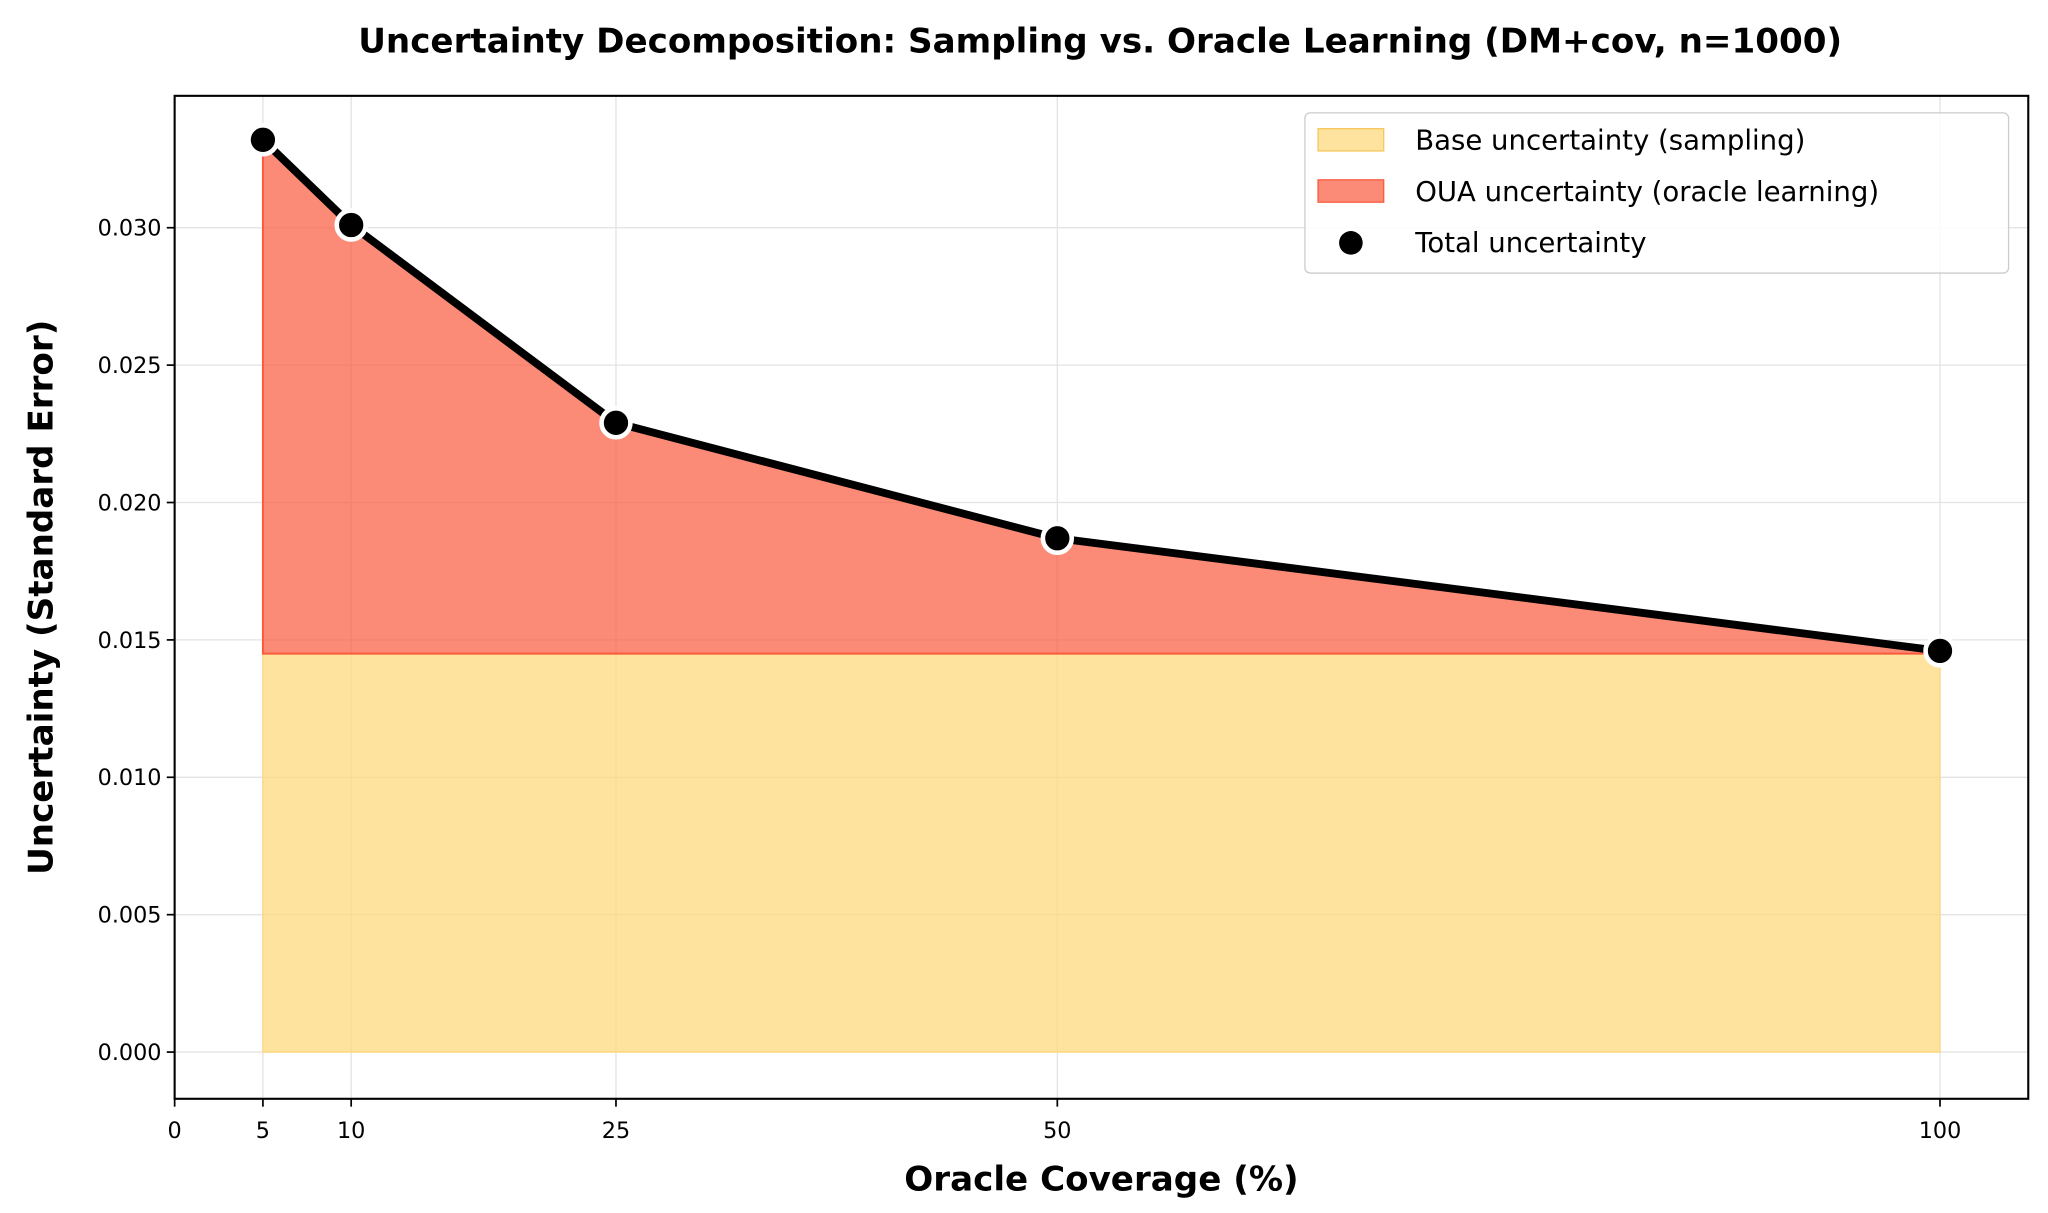  I want to click on legend-label-total: Total uncertainty, so click(1530, 243).